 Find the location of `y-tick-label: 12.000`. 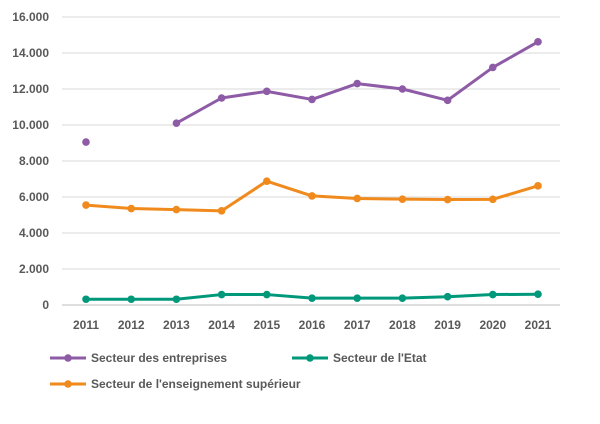

y-tick-label: 12.000 is located at coordinates (30, 89).